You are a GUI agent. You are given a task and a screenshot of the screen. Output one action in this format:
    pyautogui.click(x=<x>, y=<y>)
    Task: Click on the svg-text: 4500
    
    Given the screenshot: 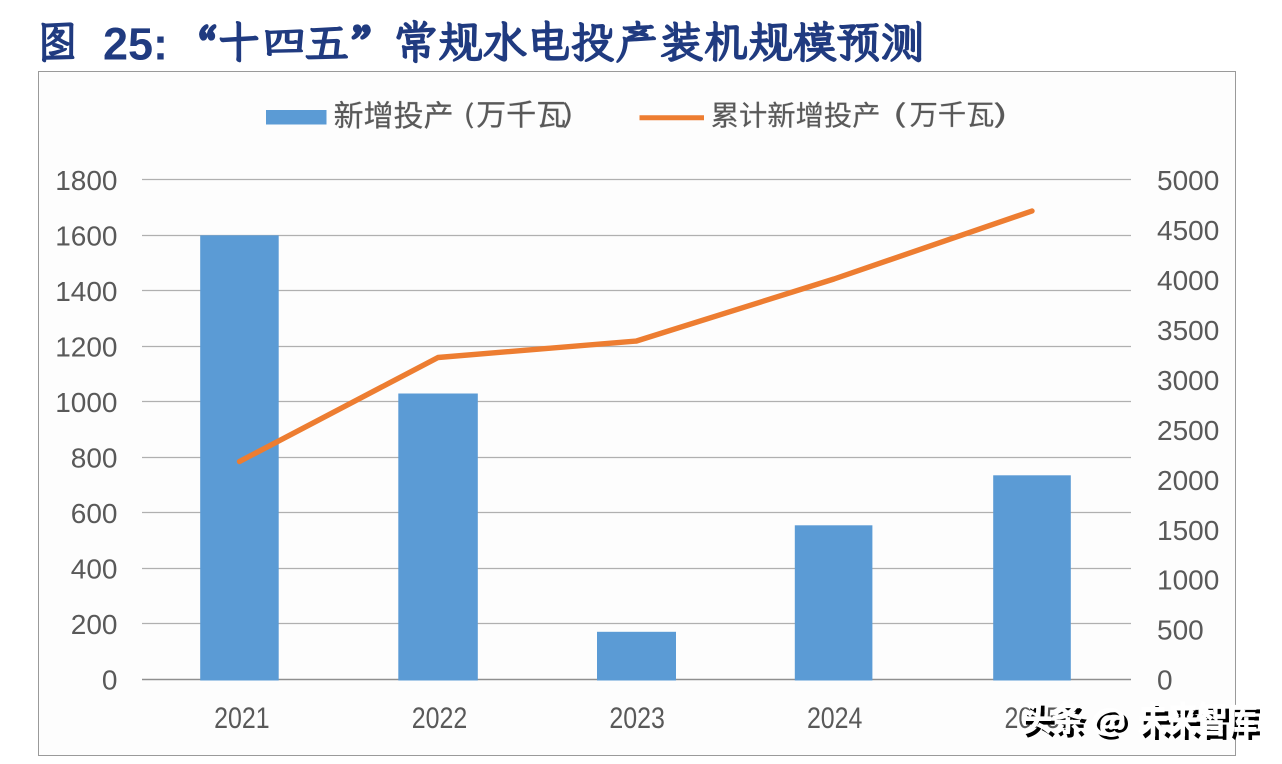 What is the action you would take?
    pyautogui.click(x=1188, y=230)
    